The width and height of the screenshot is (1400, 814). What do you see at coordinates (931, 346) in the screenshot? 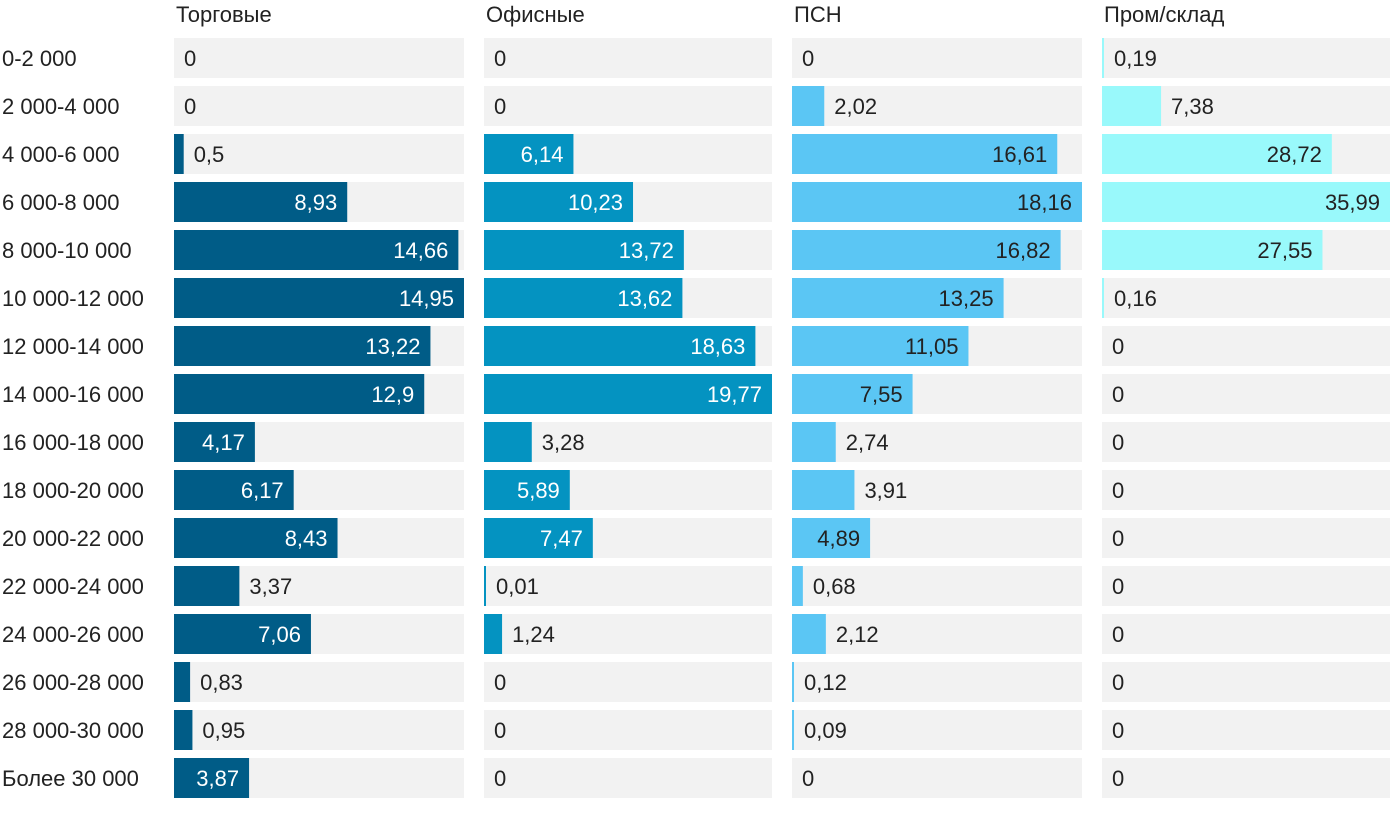
I see `data-label: 11,05` at bounding box center [931, 346].